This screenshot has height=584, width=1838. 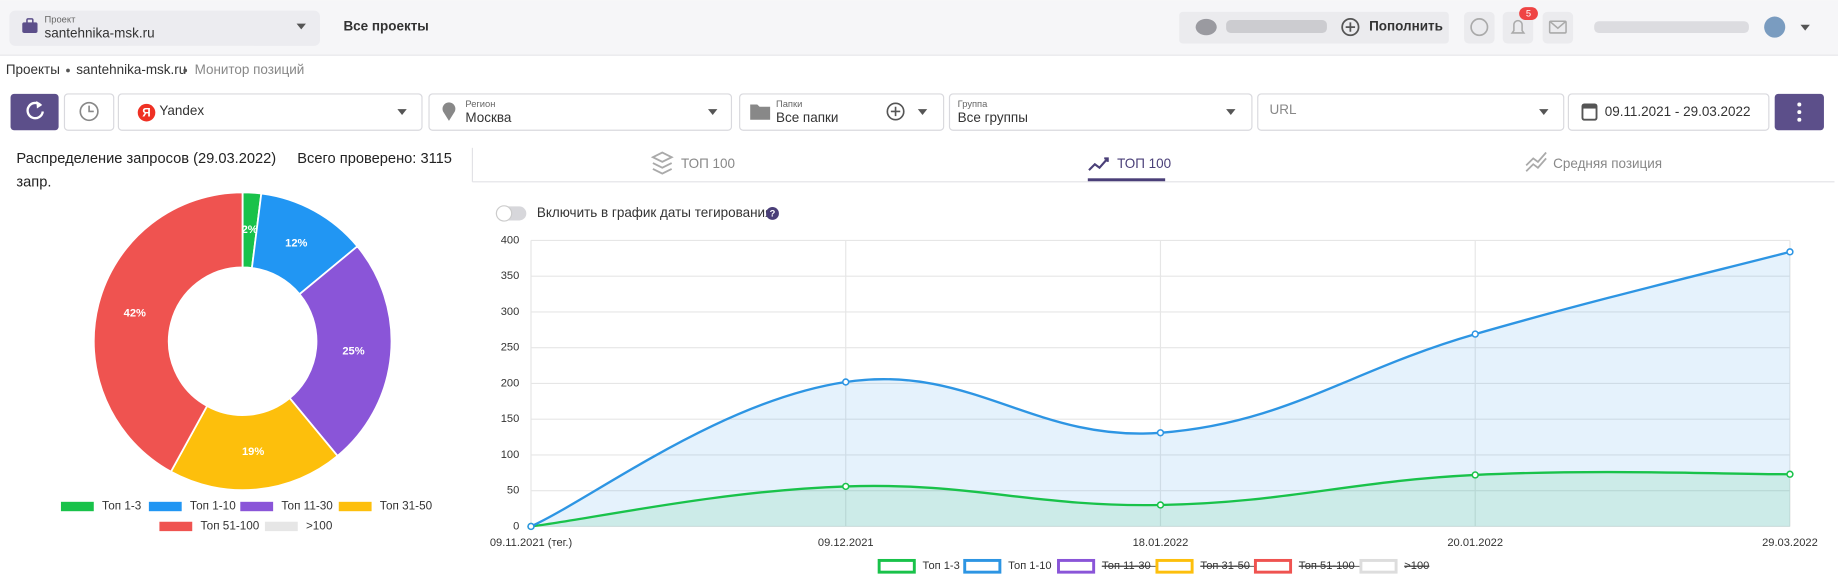 I want to click on tab-active: ТОП 100, so click(x=1129, y=169).